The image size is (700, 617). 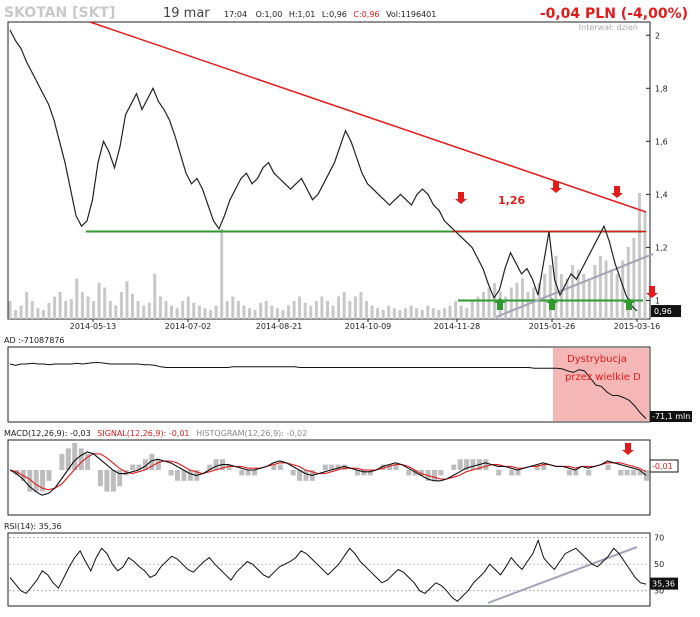 I want to click on macd-sell-arrow, so click(x=628, y=449).